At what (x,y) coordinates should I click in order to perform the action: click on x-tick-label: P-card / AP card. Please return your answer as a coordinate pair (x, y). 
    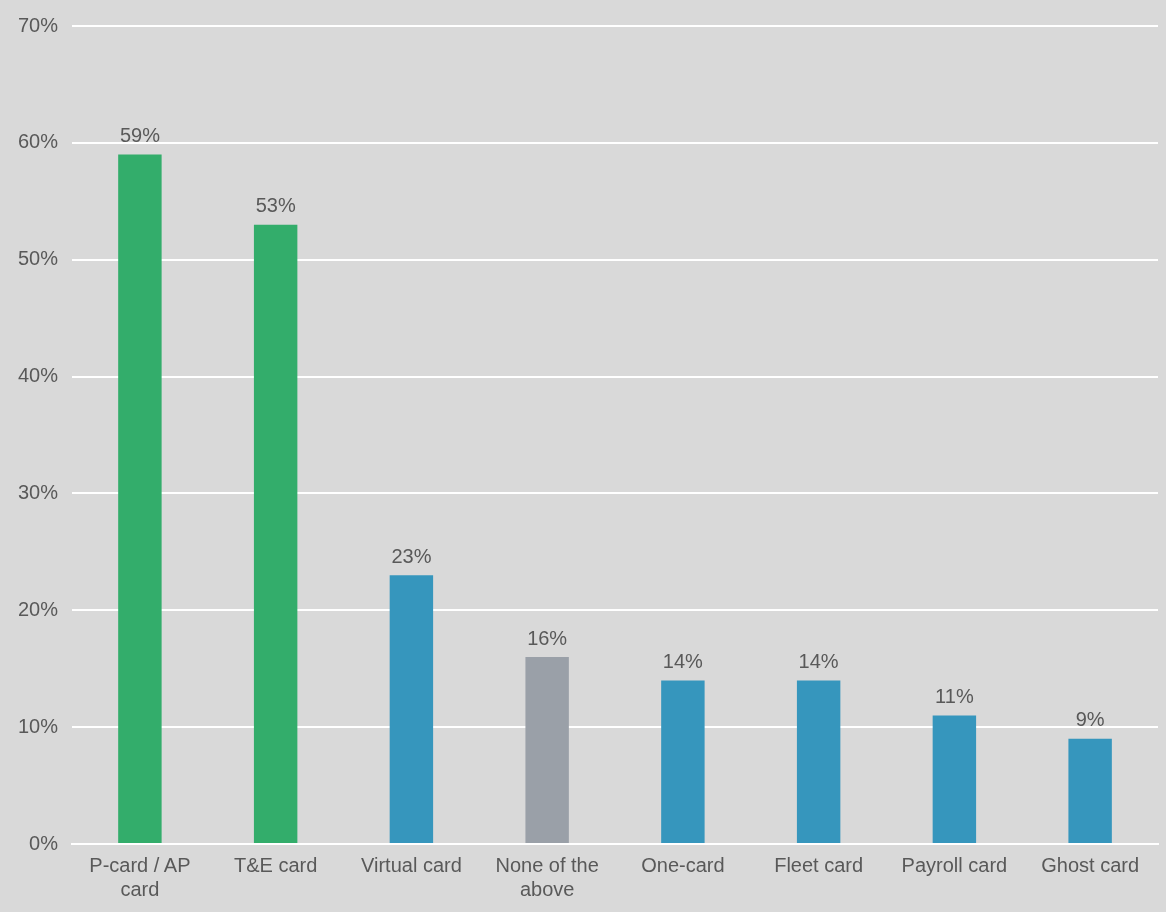
    Looking at the image, I should click on (140, 876).